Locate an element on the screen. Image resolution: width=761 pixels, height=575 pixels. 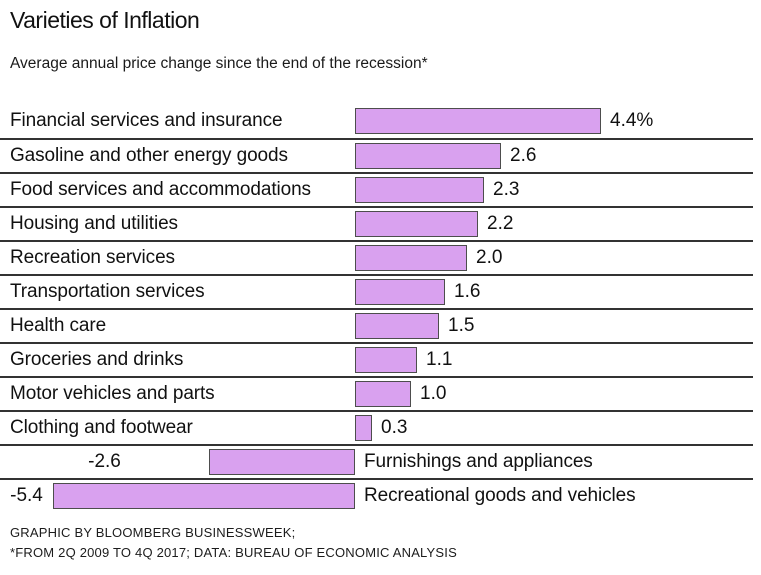
category-label: Health care is located at coordinates (58, 325).